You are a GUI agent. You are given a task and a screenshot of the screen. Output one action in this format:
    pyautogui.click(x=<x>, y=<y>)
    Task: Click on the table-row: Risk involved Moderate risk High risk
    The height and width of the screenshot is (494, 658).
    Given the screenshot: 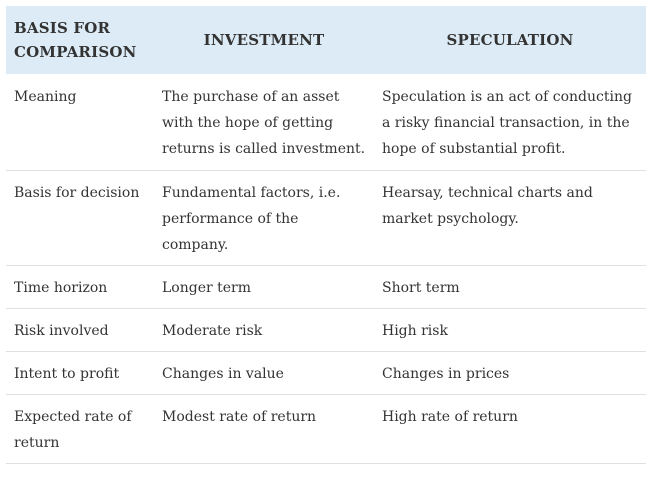 What is the action you would take?
    pyautogui.click(x=326, y=330)
    